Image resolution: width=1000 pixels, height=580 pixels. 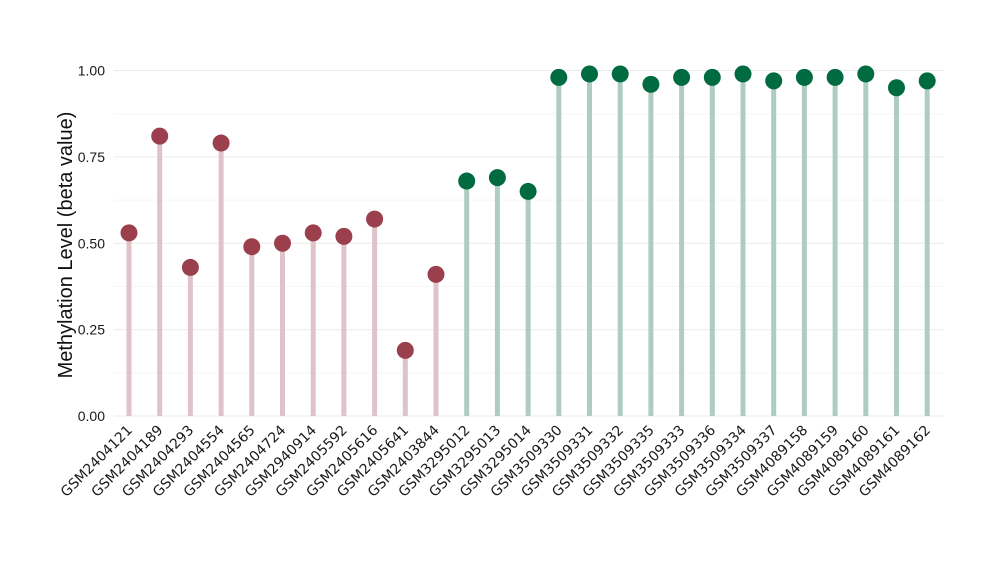 I want to click on y-axis-title: Methylation Level (beta value), so click(x=66, y=245).